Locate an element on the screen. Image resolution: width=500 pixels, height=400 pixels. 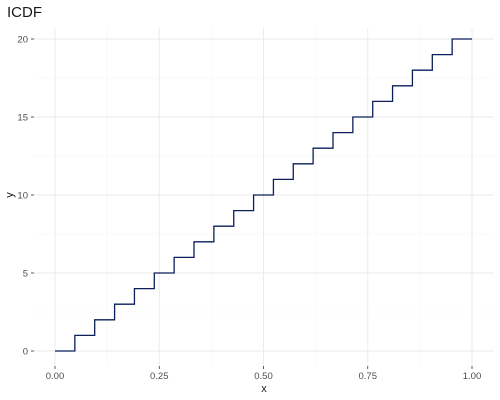
x-tick-label: 1.00 is located at coordinates (472, 376).